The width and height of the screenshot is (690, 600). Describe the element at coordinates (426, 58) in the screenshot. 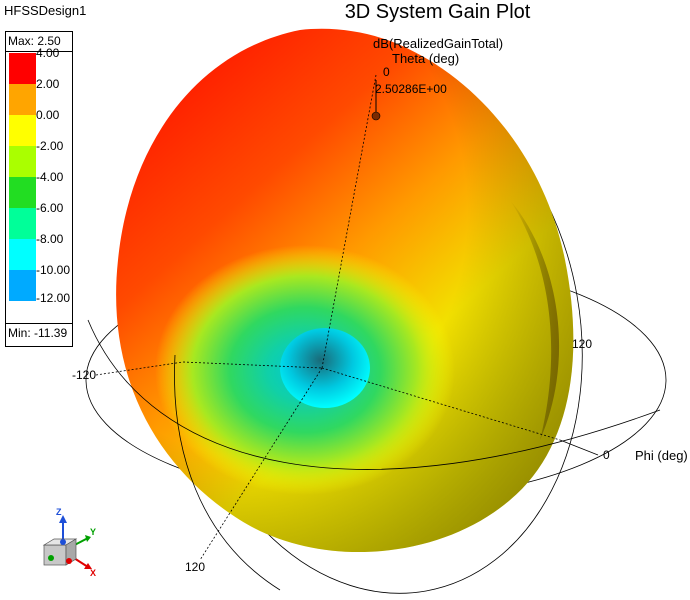

I see `theta-axis-label: Theta (deg)` at that location.